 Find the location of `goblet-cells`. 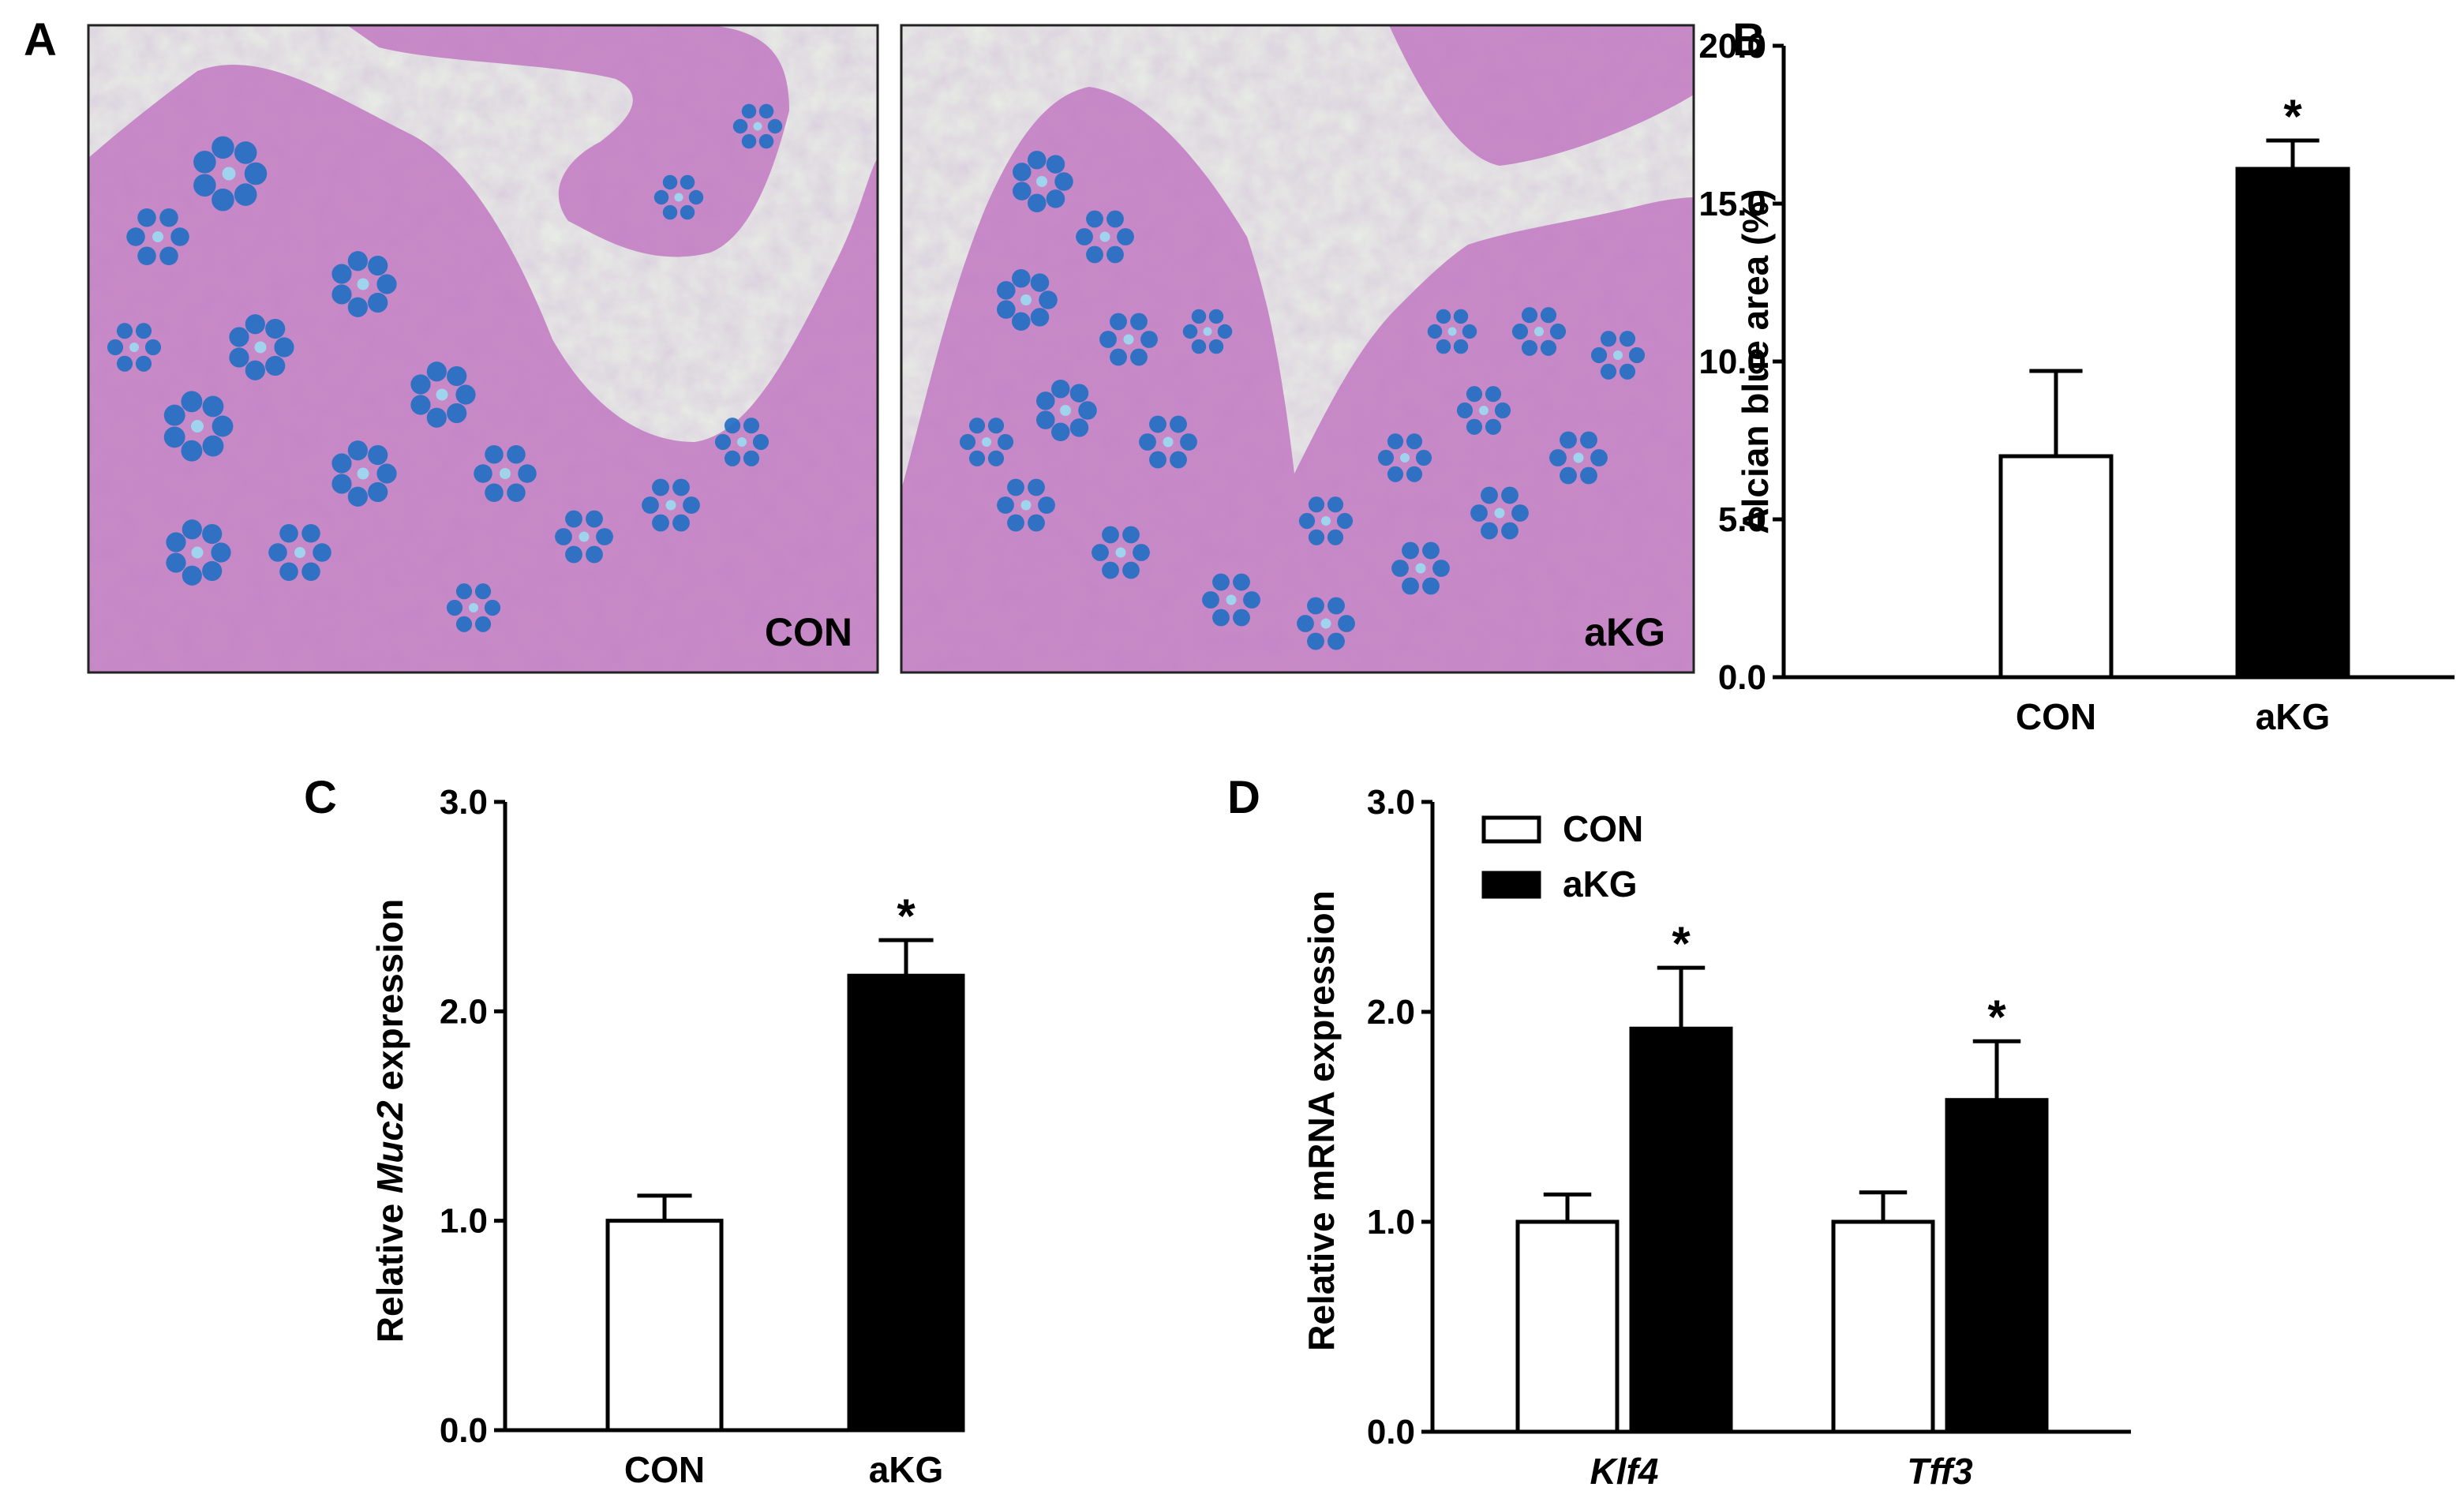

goblet-cells is located at coordinates (445, 367).